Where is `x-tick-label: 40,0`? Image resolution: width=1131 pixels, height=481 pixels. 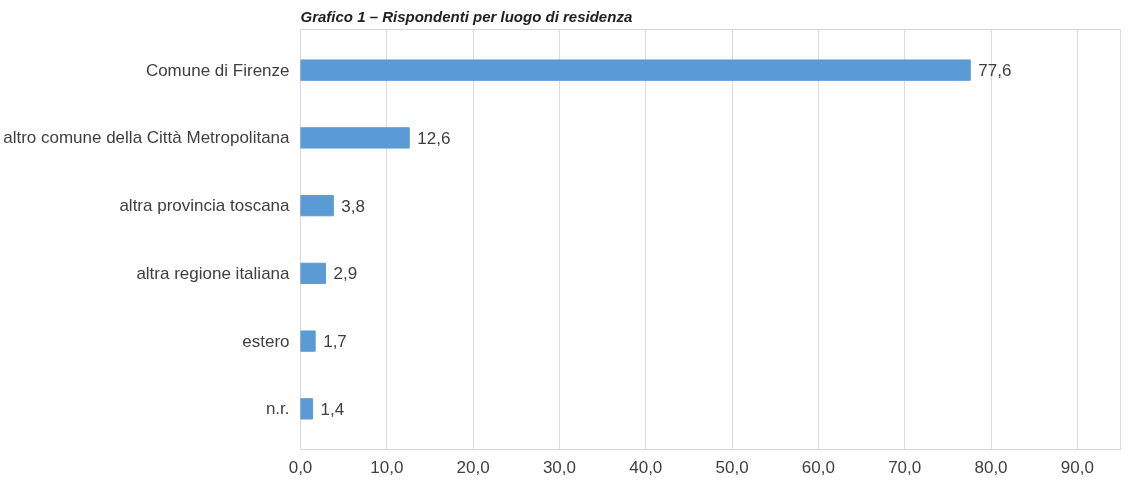 x-tick-label: 40,0 is located at coordinates (646, 467).